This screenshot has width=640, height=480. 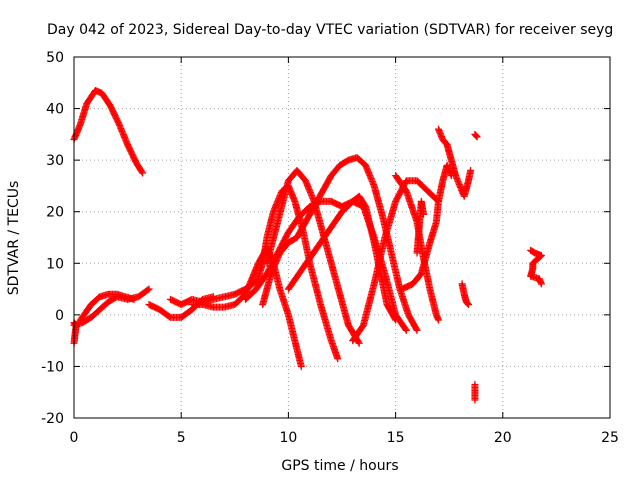 What do you see at coordinates (74, 438) in the screenshot?
I see `x-tick-label: 0` at bounding box center [74, 438].